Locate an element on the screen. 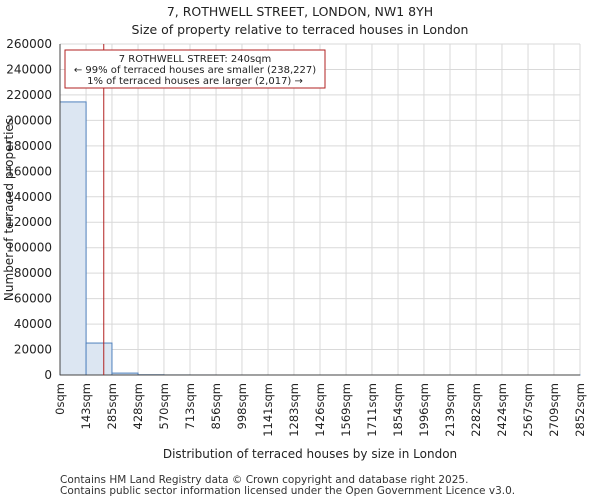 The height and width of the screenshot is (500, 600). x-tick-label: 2852sqm is located at coordinates (580, 410).